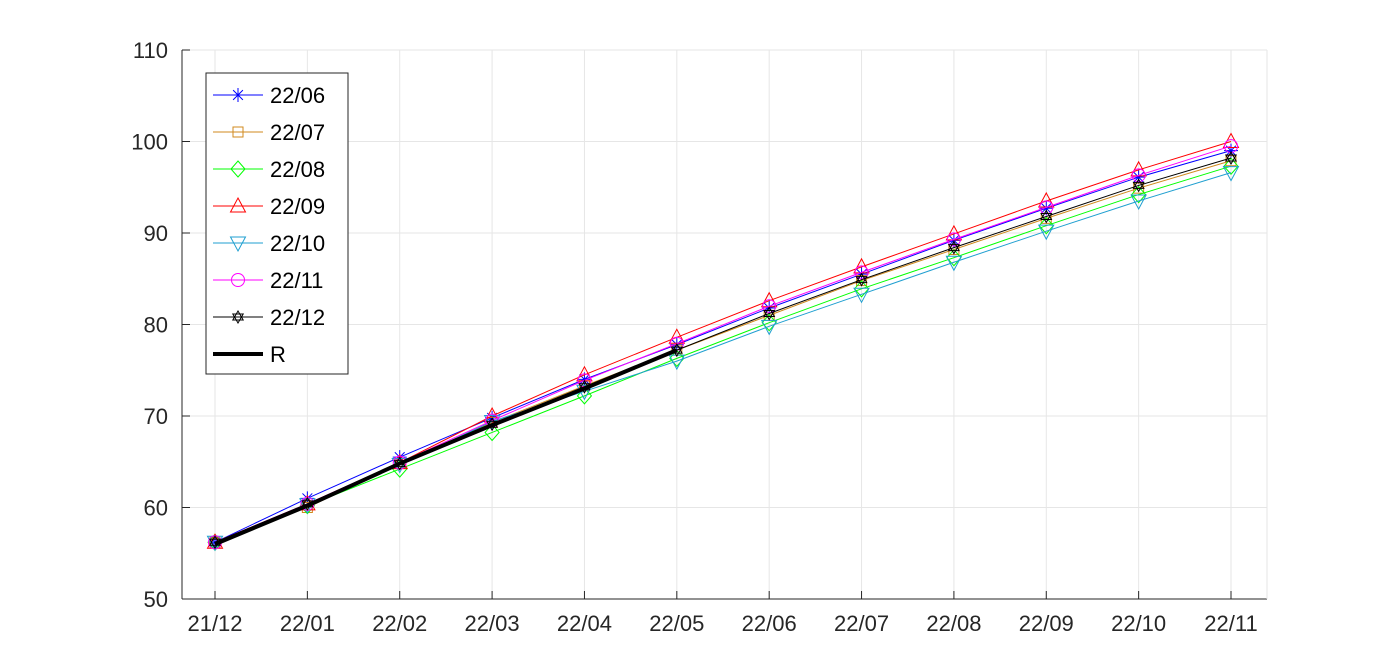 The width and height of the screenshot is (1398, 672). I want to click on legend-label: 22/10, so click(297, 243).